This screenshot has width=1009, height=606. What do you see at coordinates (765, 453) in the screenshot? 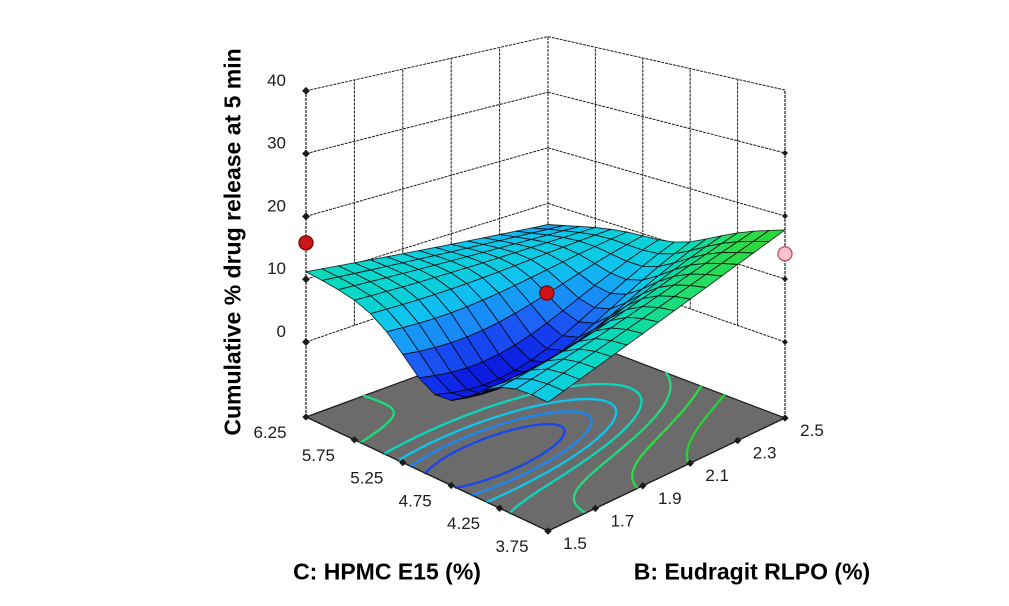
I see `b-tick-label: 2.3` at bounding box center [765, 453].